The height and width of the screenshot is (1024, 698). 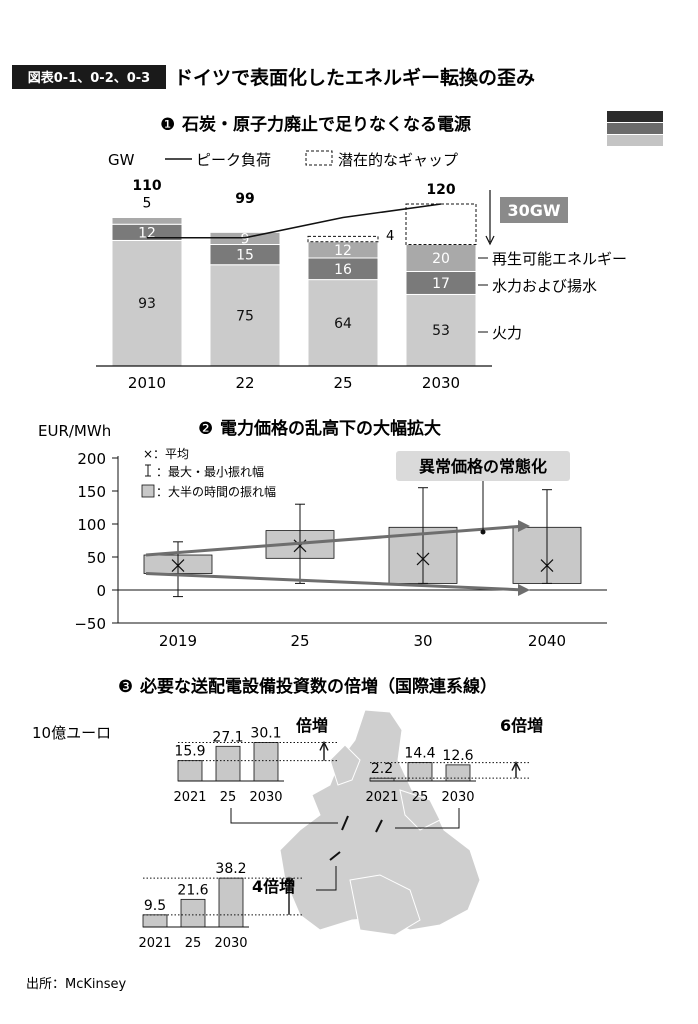 What do you see at coordinates (216, 491) in the screenshot?
I see `legend-box-label: ：大半の時間の振れ幅` at bounding box center [216, 491].